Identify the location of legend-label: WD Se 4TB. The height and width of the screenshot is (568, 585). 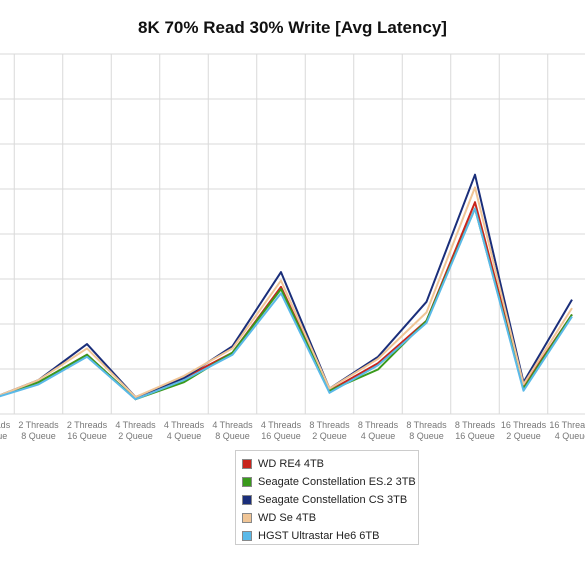
(287, 518).